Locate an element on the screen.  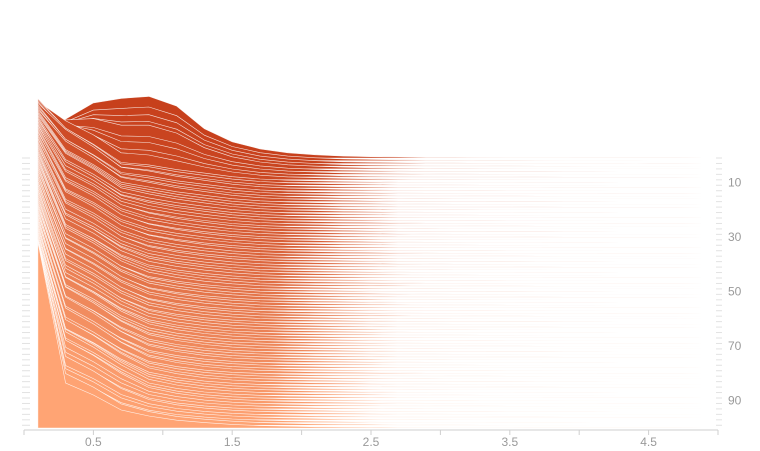
y-tick-label: 10 is located at coordinates (735, 183).